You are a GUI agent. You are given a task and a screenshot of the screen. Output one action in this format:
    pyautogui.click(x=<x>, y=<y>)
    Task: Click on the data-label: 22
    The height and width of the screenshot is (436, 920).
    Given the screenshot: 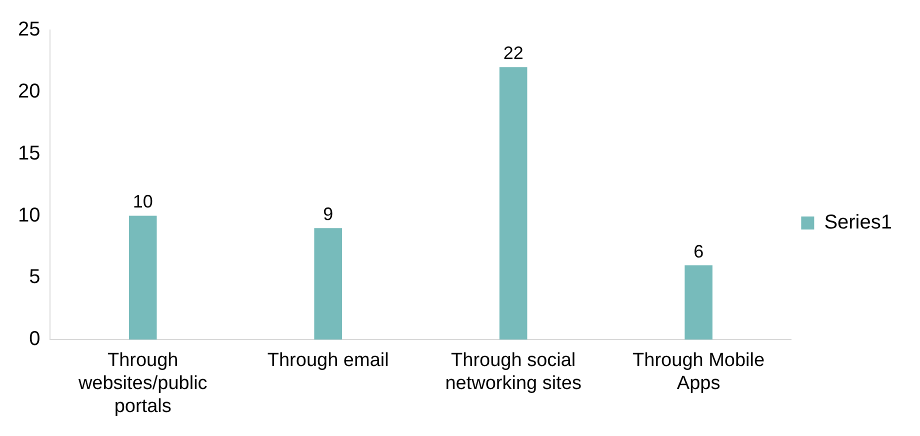 What is the action you would take?
    pyautogui.click(x=513, y=53)
    